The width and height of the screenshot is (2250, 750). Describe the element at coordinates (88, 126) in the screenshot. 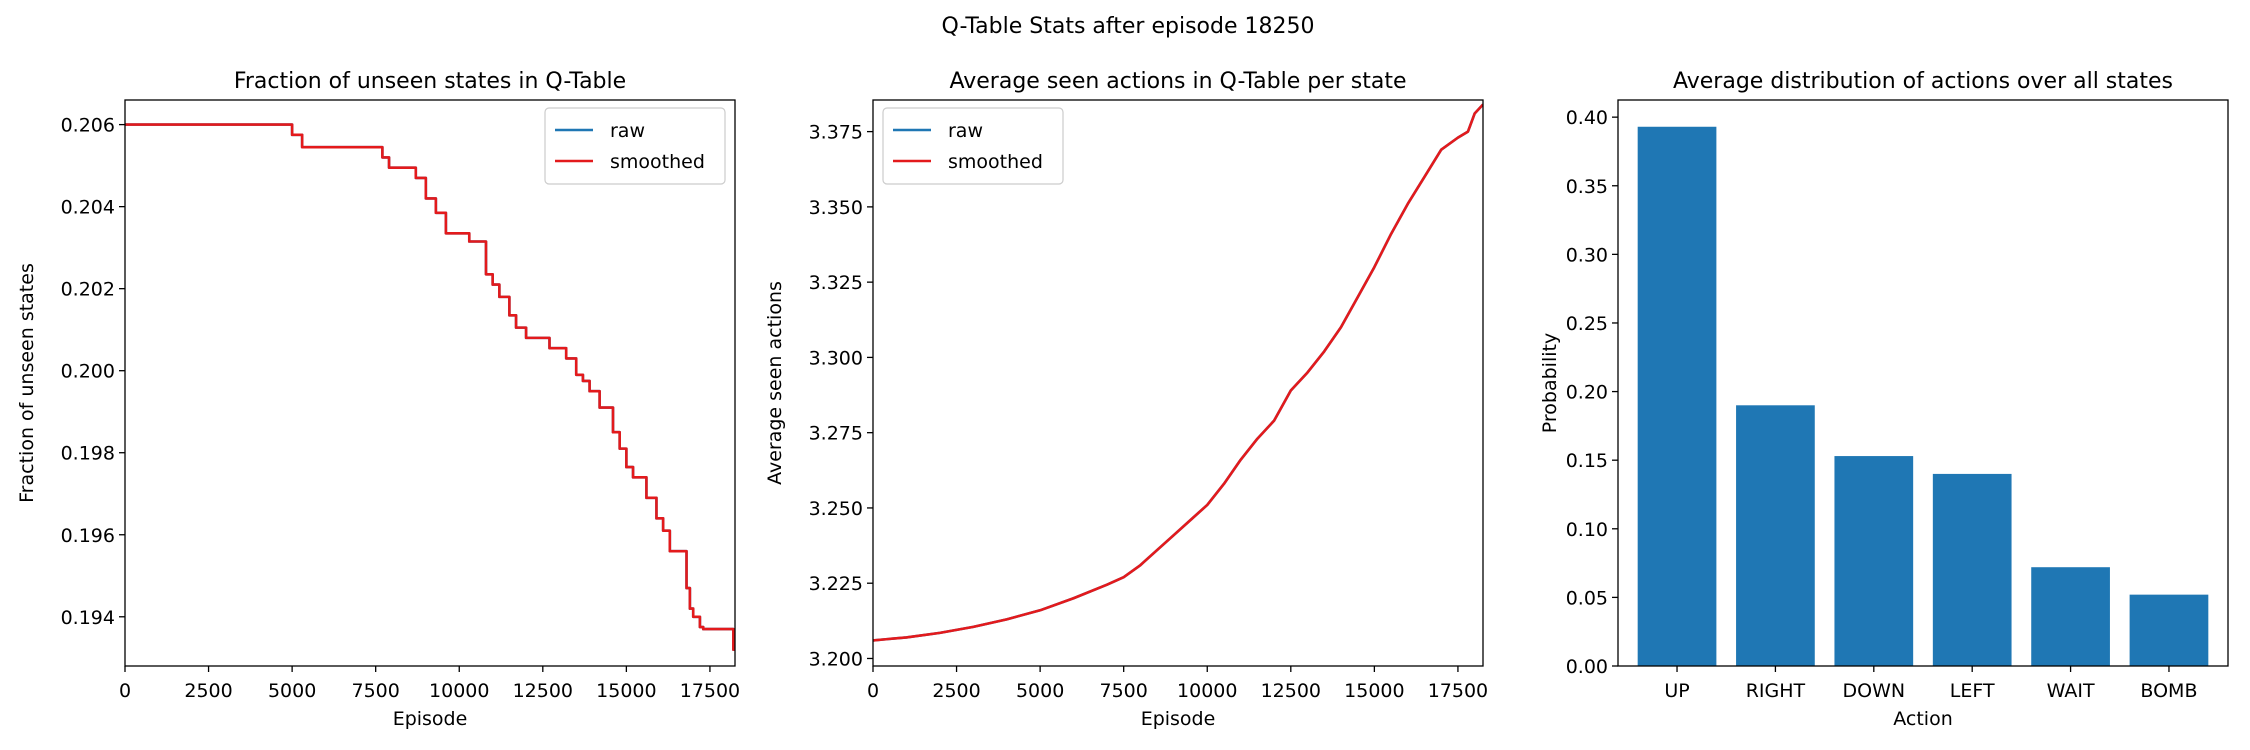

I see `y-tick-label: 0.206` at that location.